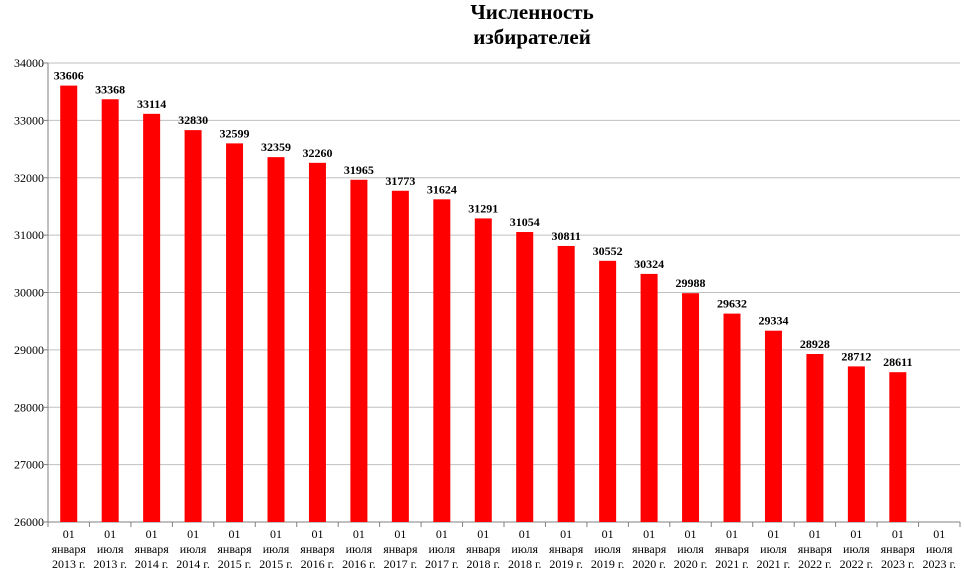  What do you see at coordinates (815, 344) in the screenshot?
I see `data-label: 28928` at bounding box center [815, 344].